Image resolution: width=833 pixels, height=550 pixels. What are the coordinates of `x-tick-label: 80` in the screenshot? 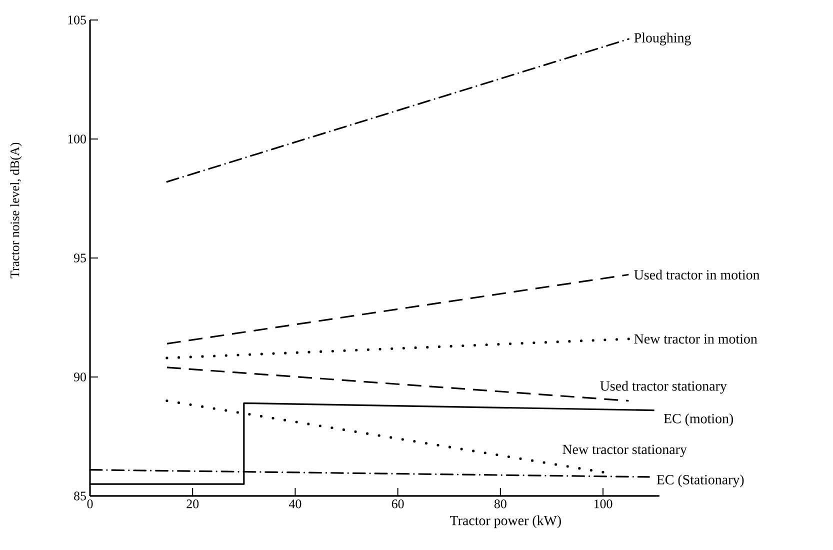 It's located at (500, 504).